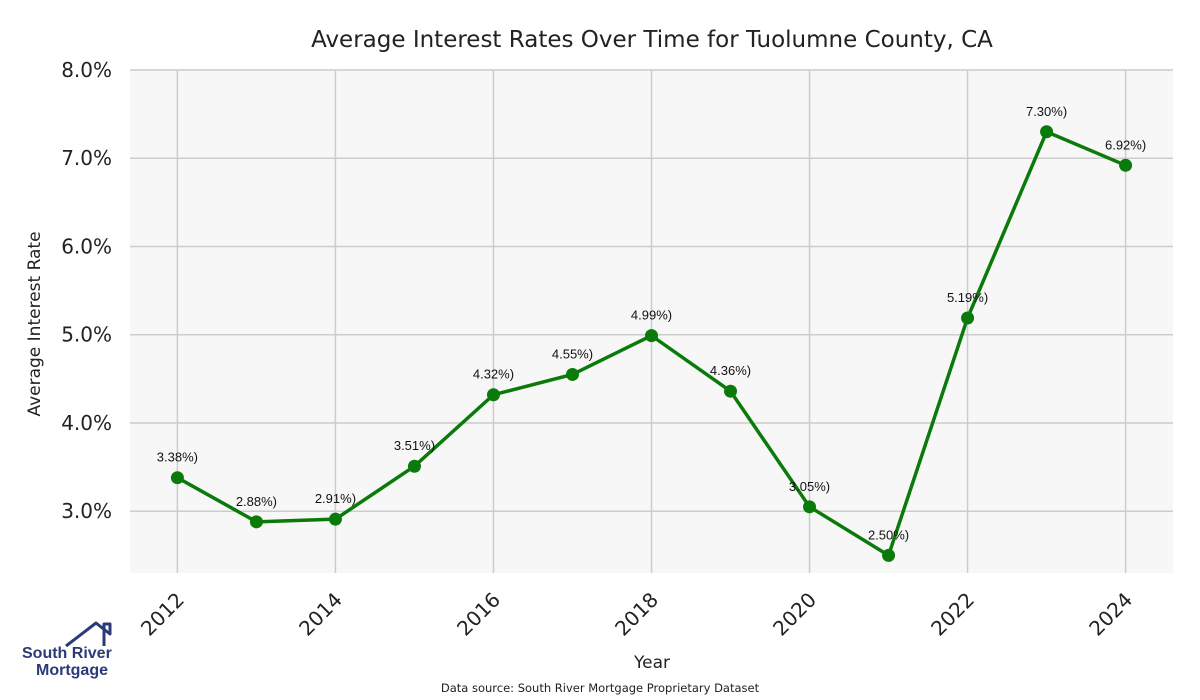  Describe the element at coordinates (86, 246) in the screenshot. I see `y-tick-label: 6.0%` at that location.